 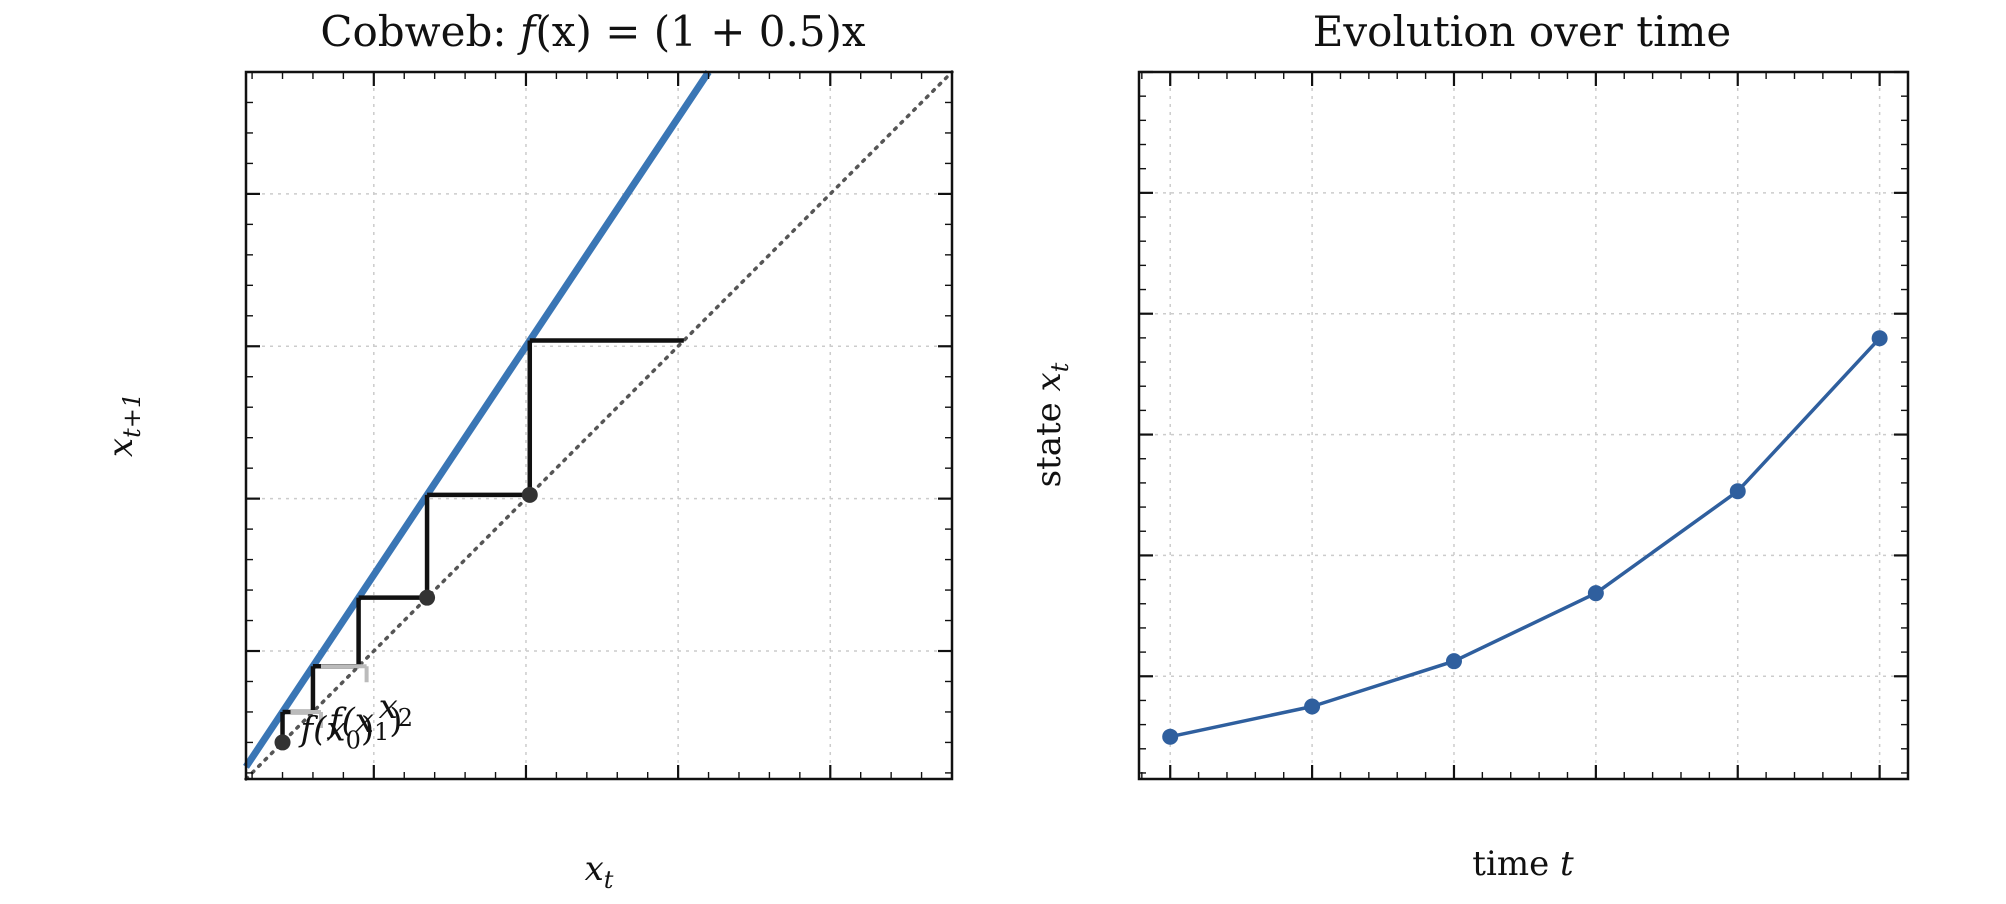 What do you see at coordinates (1522, 31) in the screenshot?
I see `evolution-title: Evolution over time` at bounding box center [1522, 31].